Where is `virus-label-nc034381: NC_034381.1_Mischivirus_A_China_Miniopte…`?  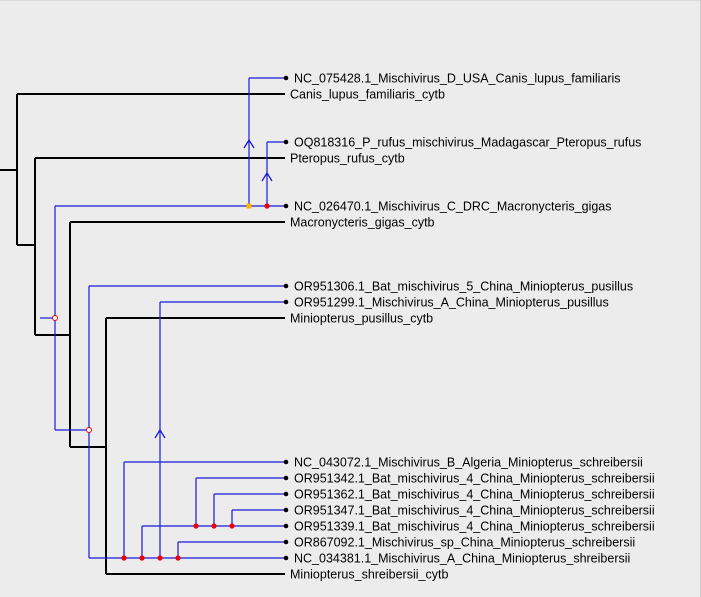 virus-label-nc034381: NC_034381.1_Mischivirus_A_China_Miniopte… is located at coordinates (462, 559).